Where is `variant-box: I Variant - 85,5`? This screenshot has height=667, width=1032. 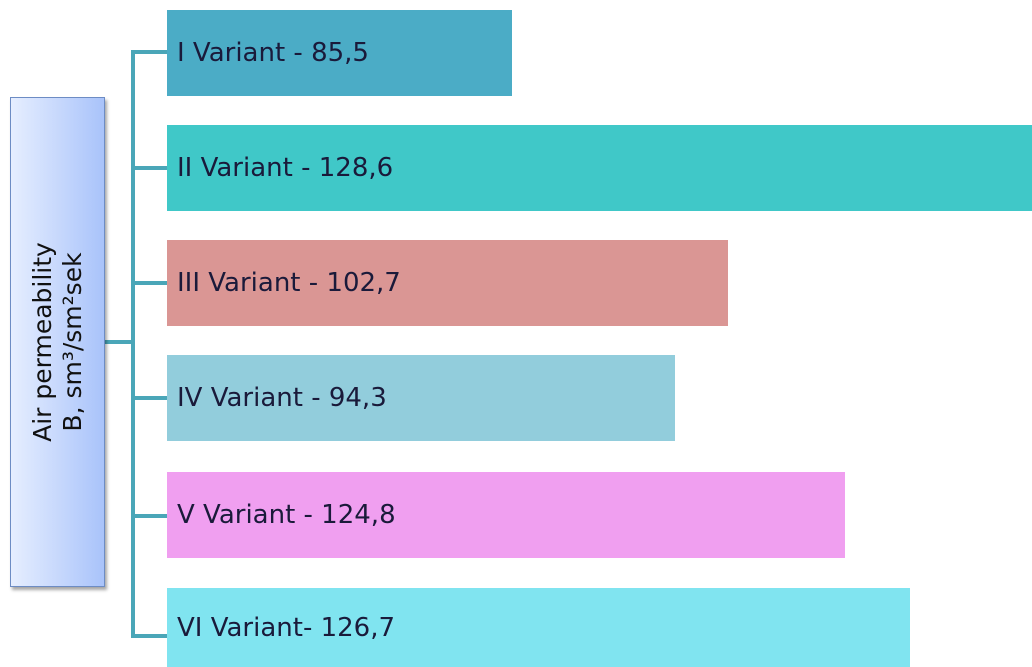 variant-box: I Variant - 85,5 is located at coordinates (339, 53).